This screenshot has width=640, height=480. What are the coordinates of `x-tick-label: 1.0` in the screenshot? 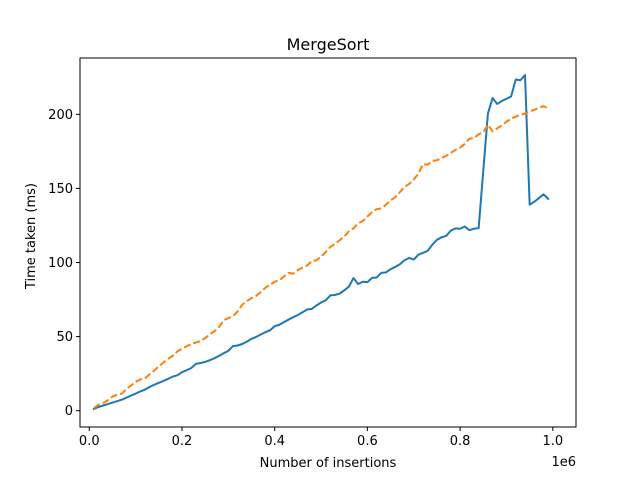 It's located at (552, 441).